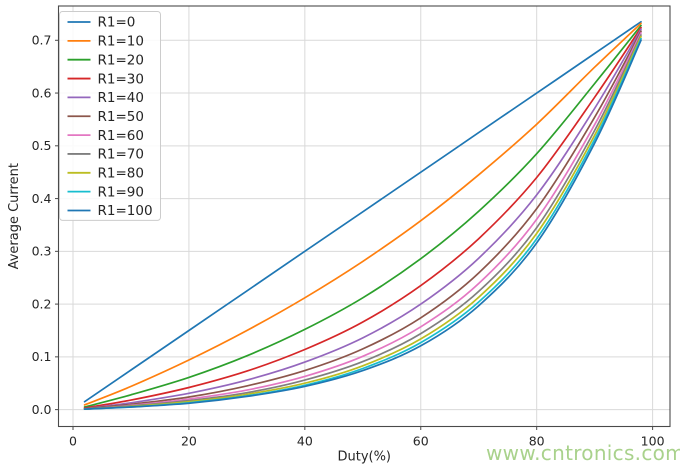 This screenshot has width=680, height=469. What do you see at coordinates (121, 60) in the screenshot?
I see `legend-label: R1=20` at bounding box center [121, 60].